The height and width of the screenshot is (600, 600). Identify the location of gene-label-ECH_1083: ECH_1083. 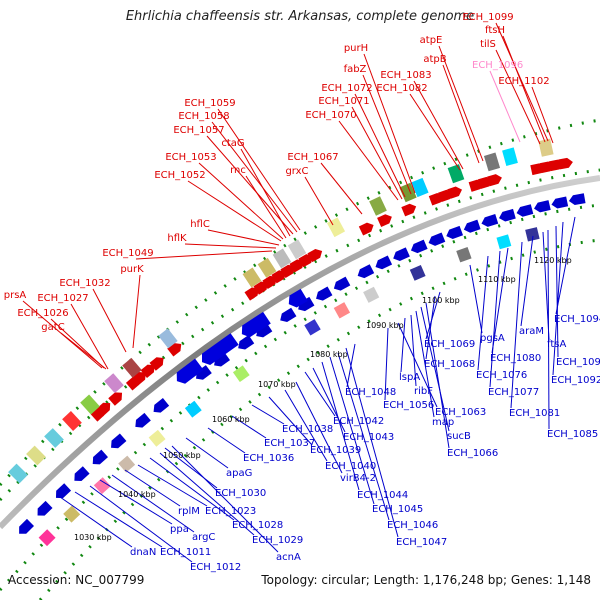
(405, 75).